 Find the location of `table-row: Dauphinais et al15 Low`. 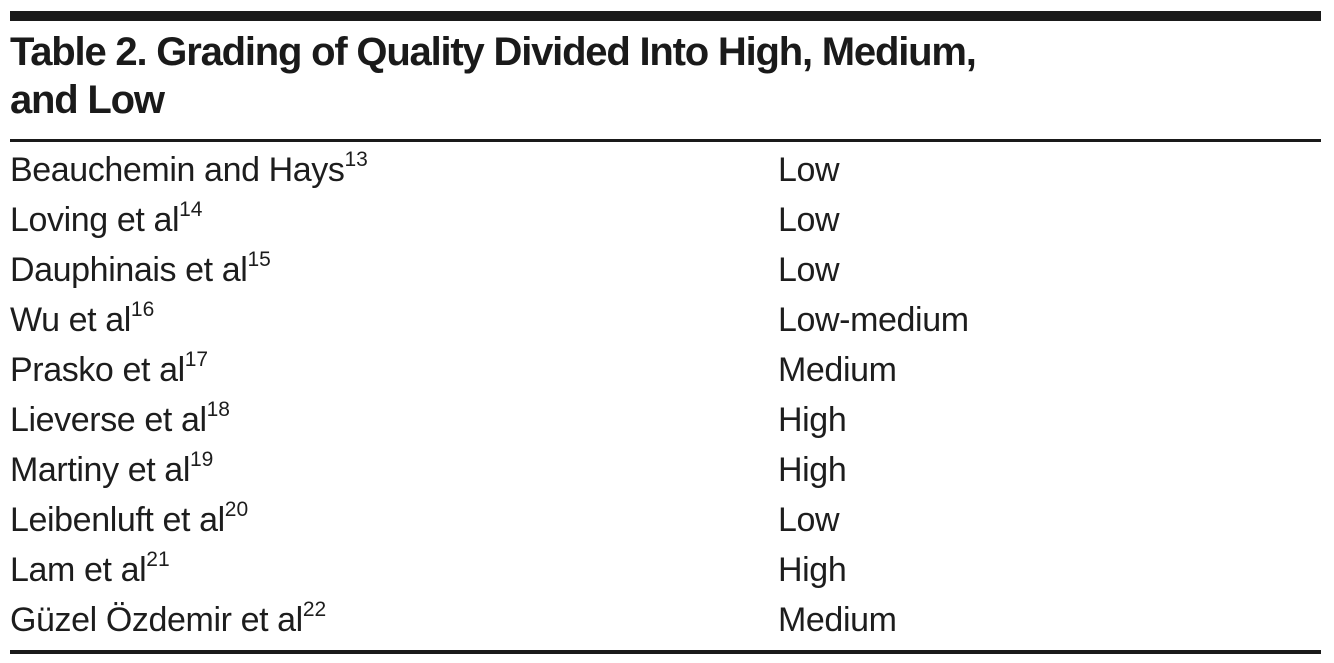

table-row: Dauphinais et al15 Low is located at coordinates (665, 270).